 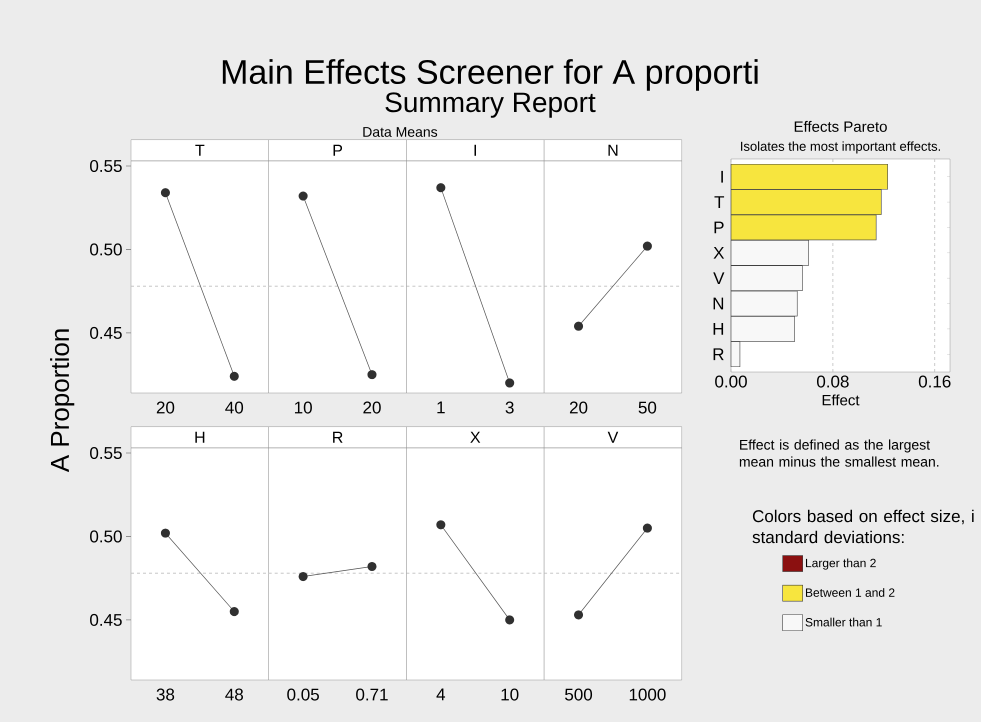 What do you see at coordinates (613, 437) in the screenshot?
I see `chart-title: V` at bounding box center [613, 437].